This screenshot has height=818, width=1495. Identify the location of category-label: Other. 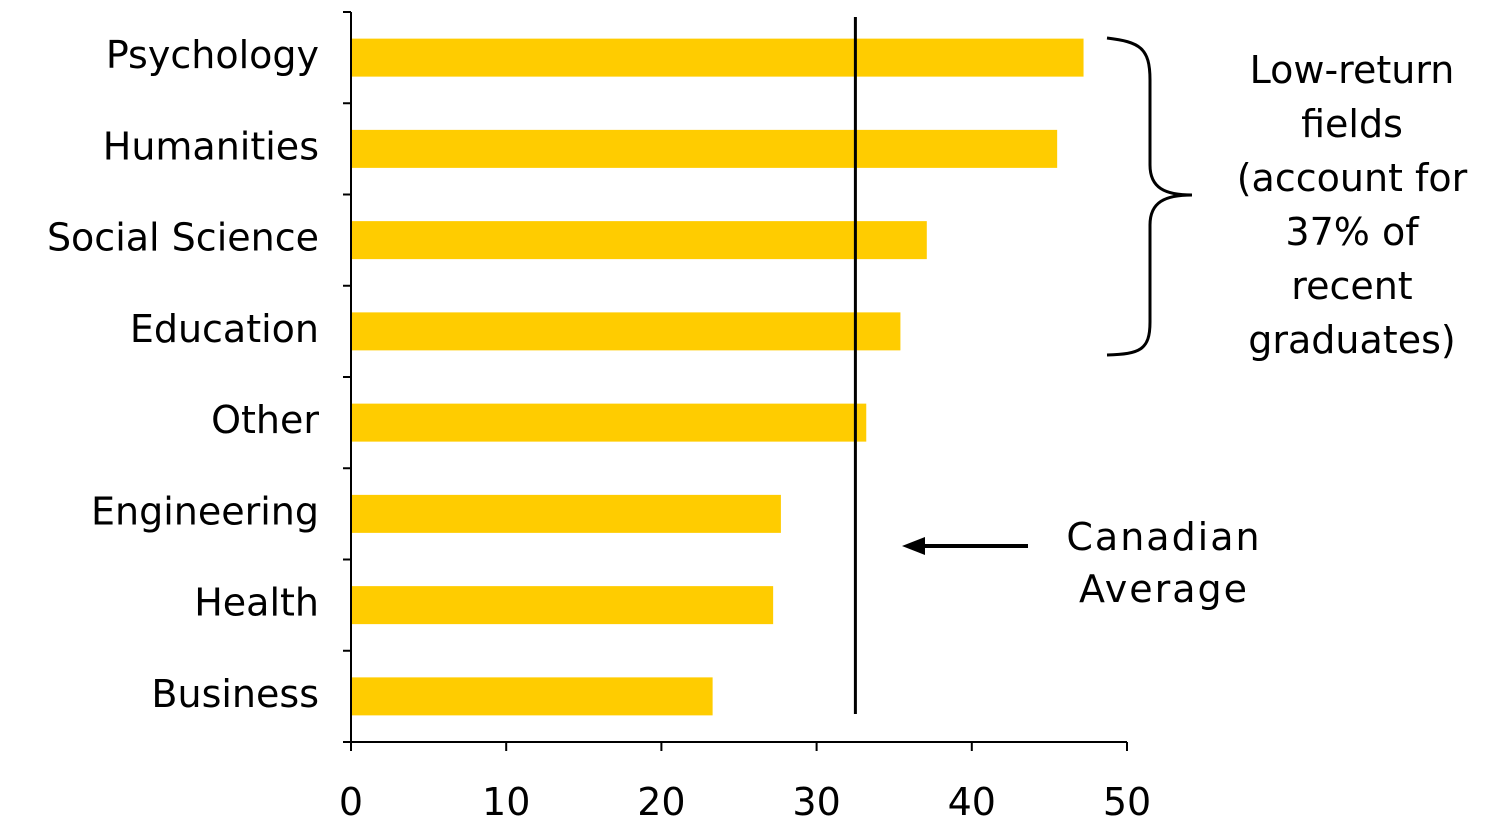
(265, 420).